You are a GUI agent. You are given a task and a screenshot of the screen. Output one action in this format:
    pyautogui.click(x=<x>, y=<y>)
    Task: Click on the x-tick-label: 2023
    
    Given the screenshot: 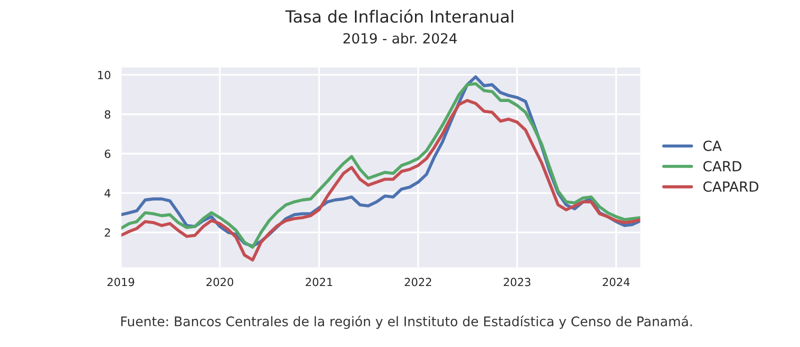 What is the action you would take?
    pyautogui.click(x=517, y=282)
    